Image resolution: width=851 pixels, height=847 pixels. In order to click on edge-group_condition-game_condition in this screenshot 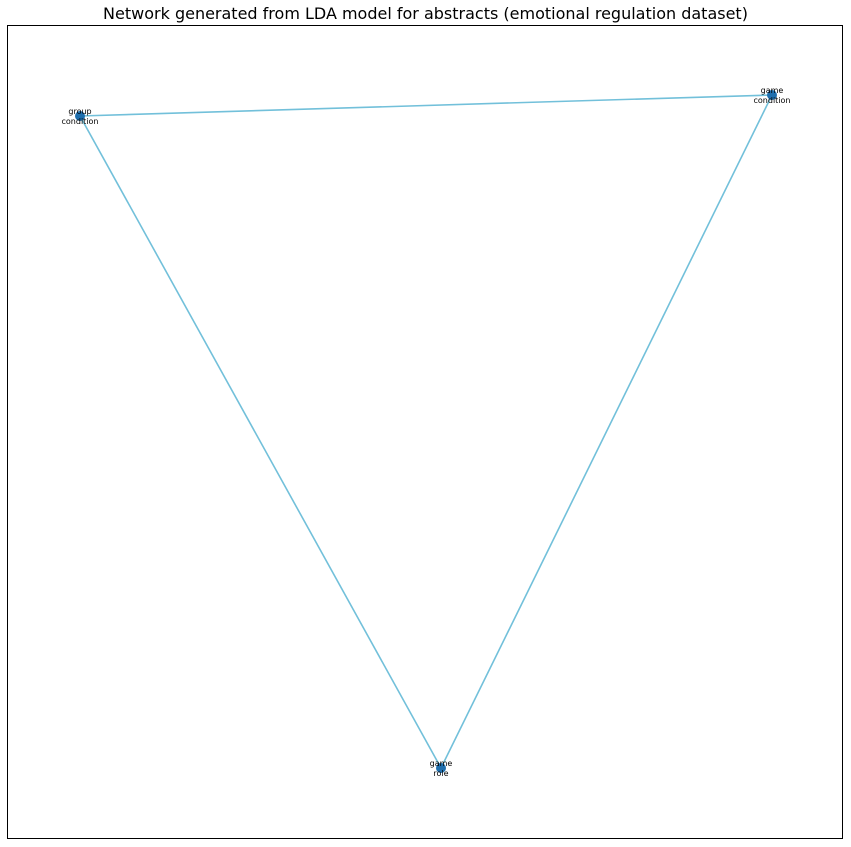, I will do `click(426, 105)`.